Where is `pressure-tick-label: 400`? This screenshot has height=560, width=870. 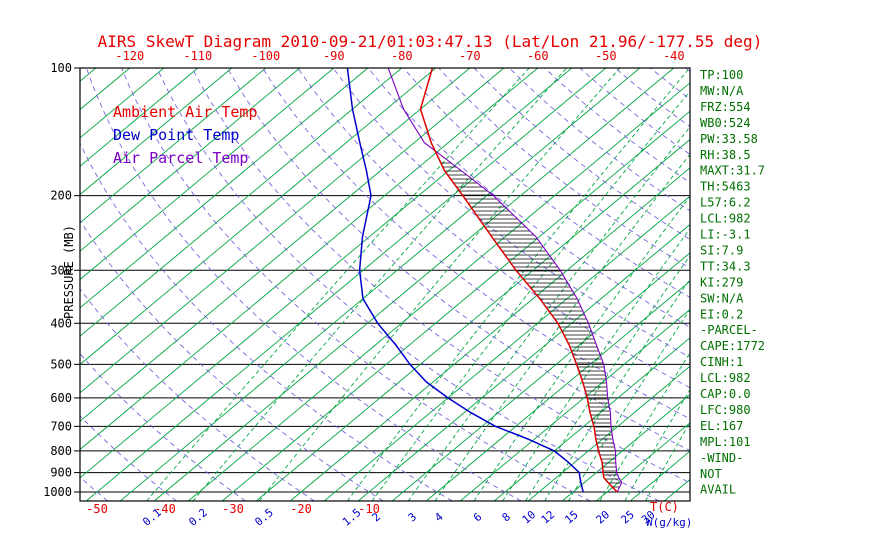
pressure-tick-label: 400 is located at coordinates (61, 323).